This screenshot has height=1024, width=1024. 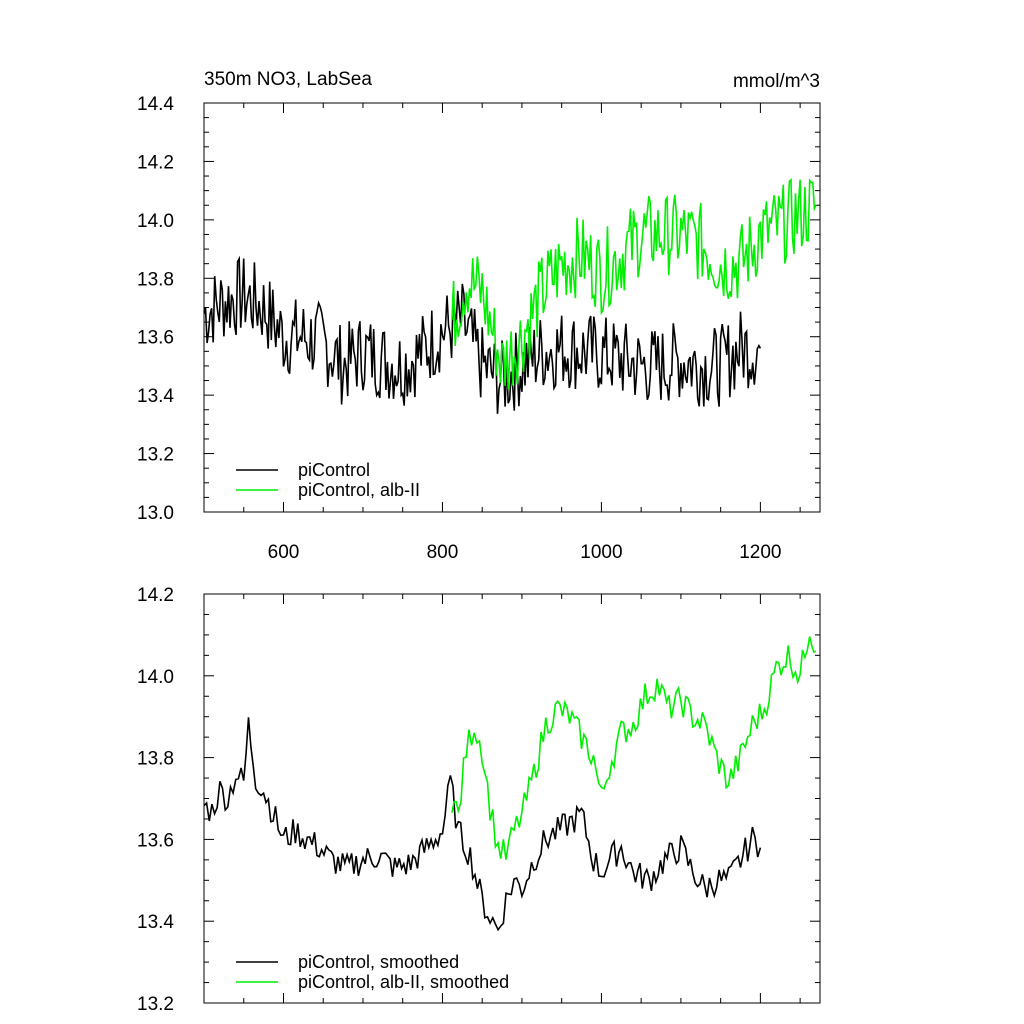 I want to click on x-tick-label: 1000, so click(x=601, y=552).